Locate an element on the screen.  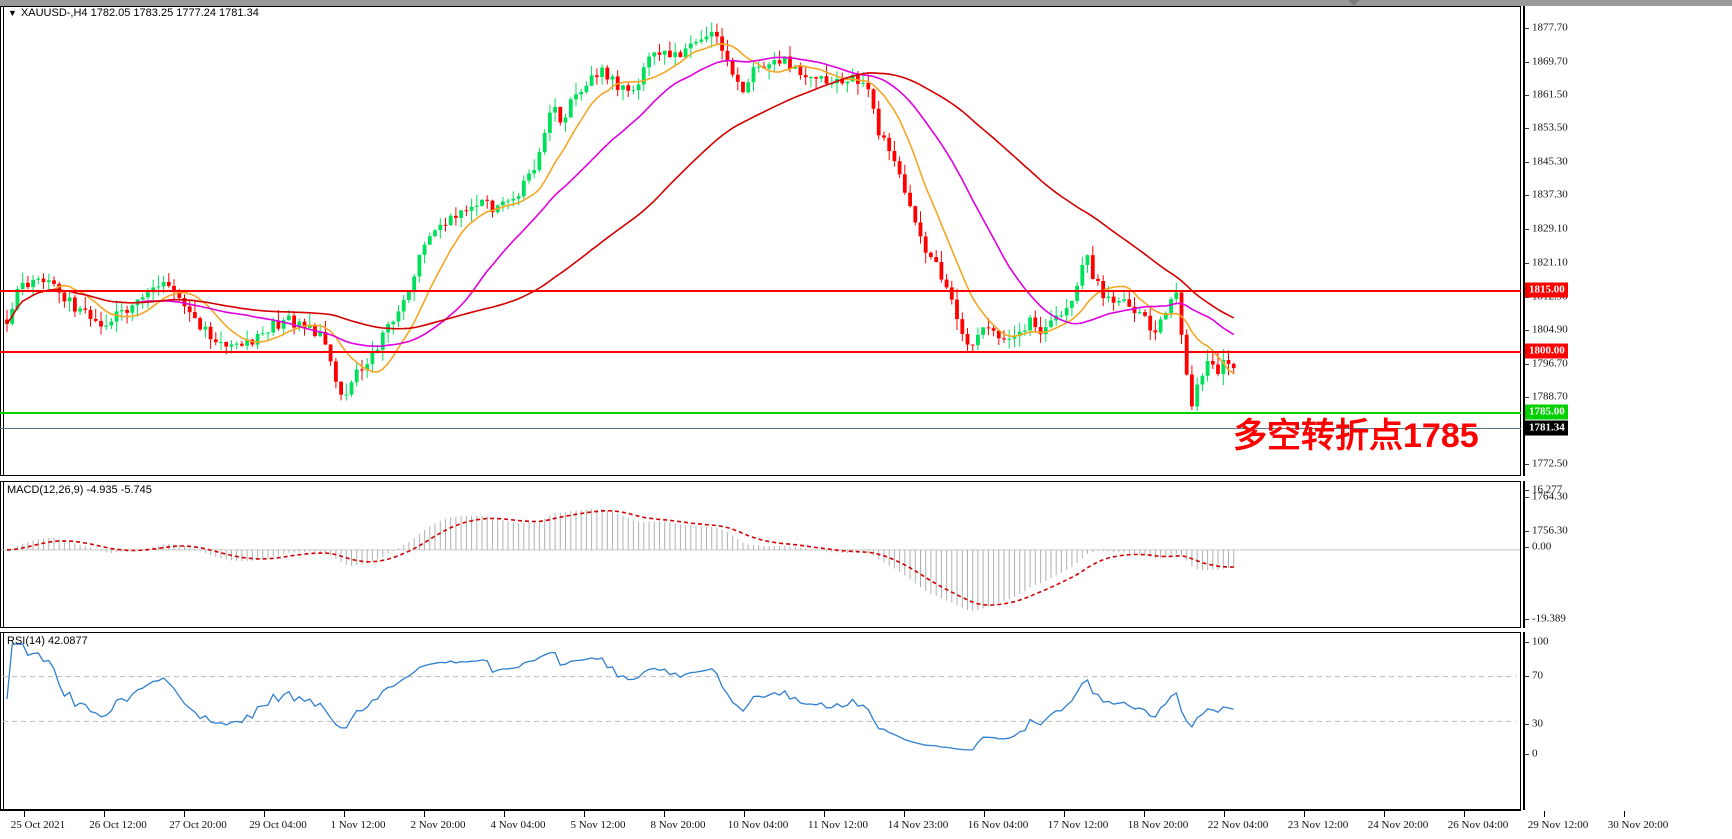
price-axis-tick-label: 1821.10 is located at coordinates (1550, 262).